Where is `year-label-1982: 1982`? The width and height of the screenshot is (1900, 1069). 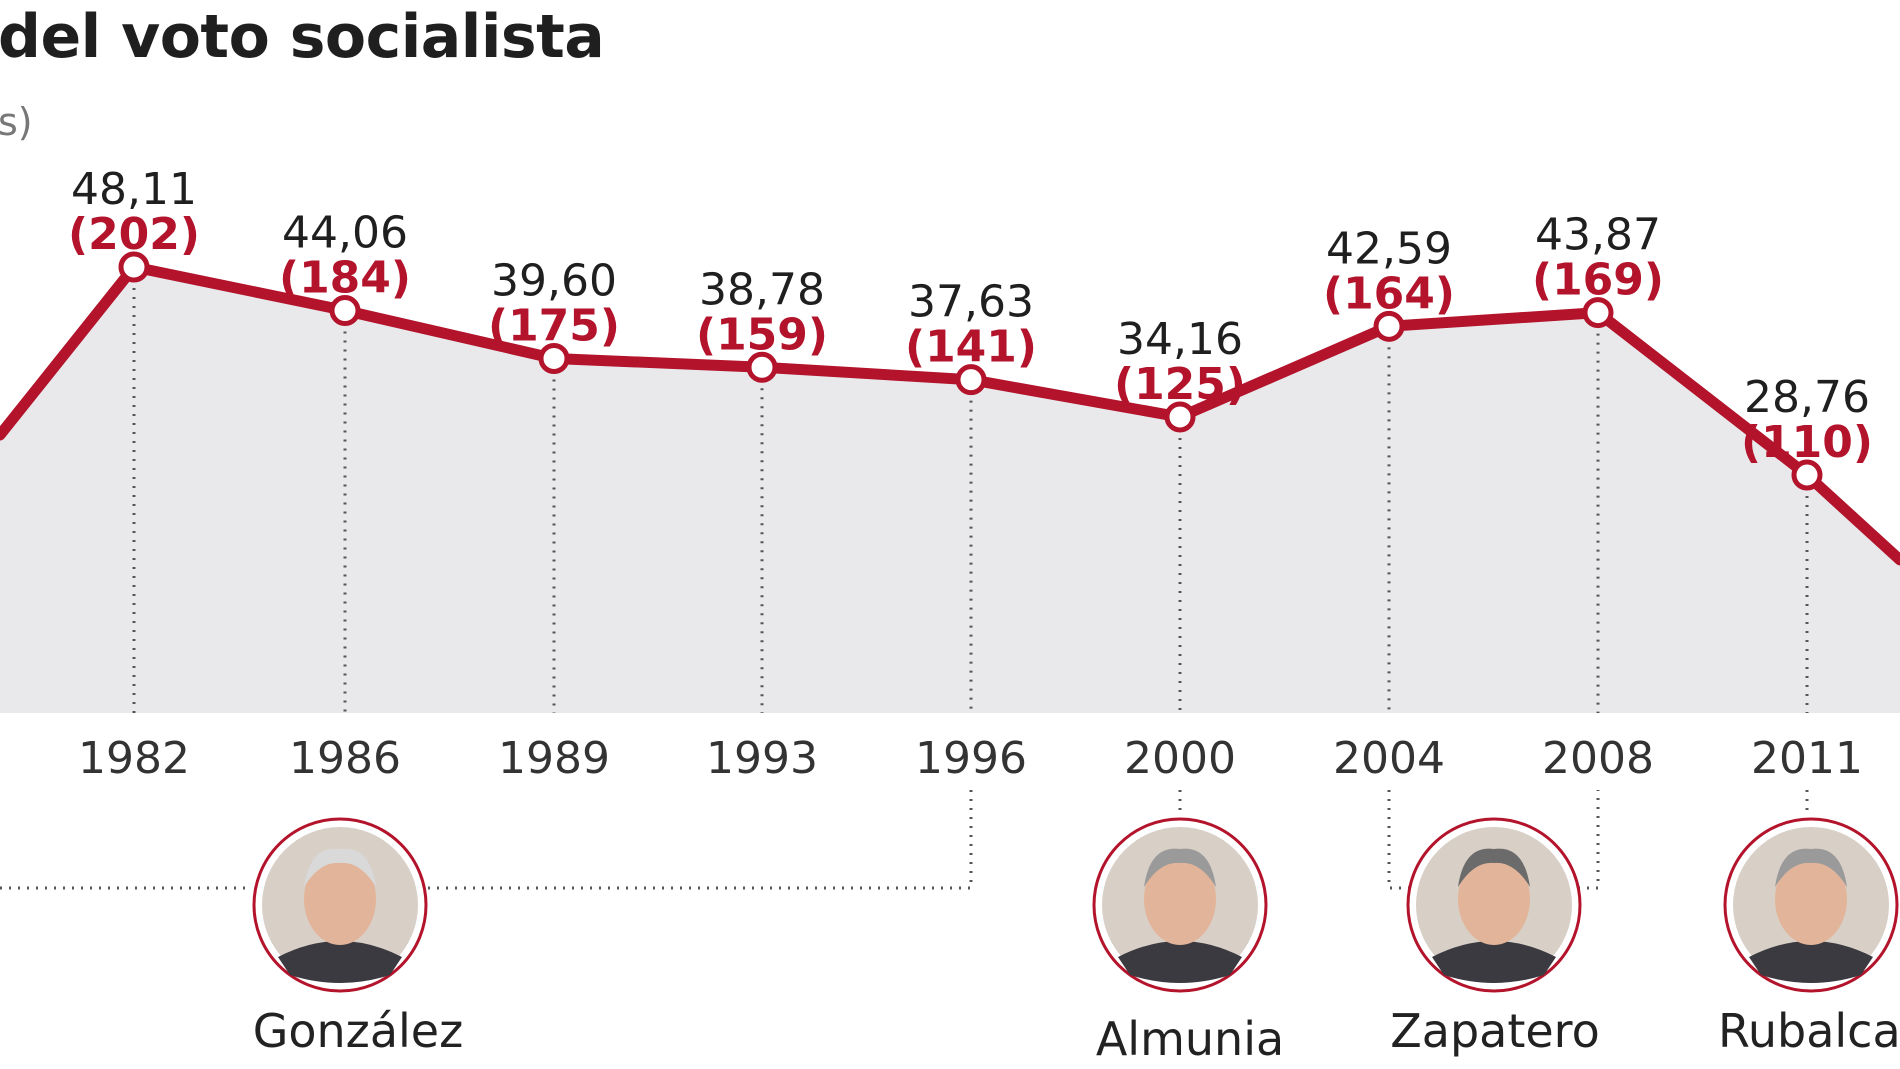 year-label-1982: 1982 is located at coordinates (134, 758).